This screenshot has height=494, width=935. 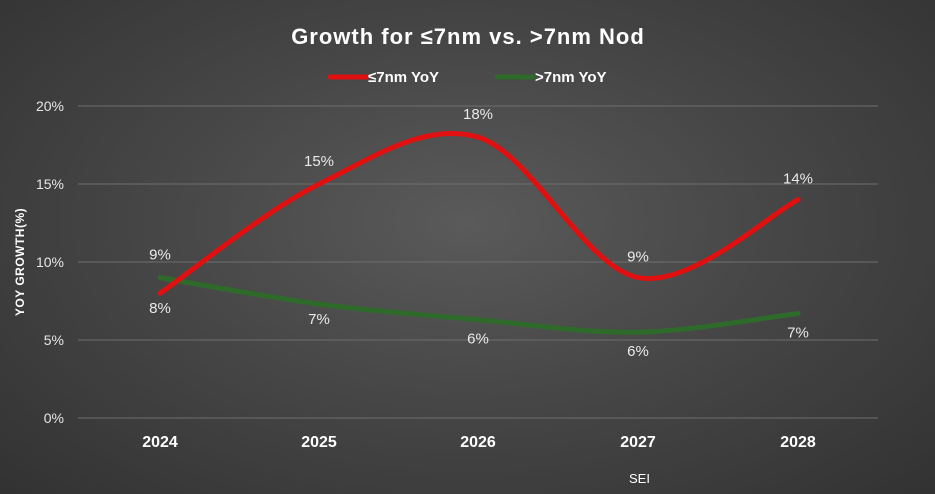 I want to click on legend-label-le7nm: ≤7nm YoY, so click(x=403, y=77).